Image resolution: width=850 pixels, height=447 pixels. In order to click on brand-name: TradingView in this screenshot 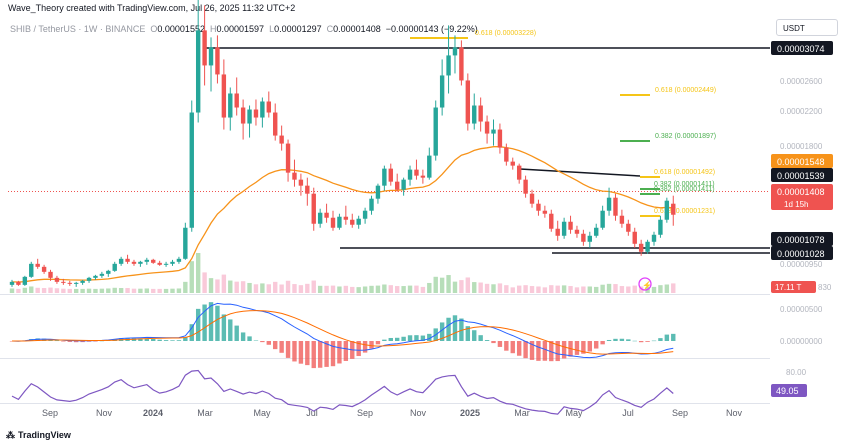, I will do `click(44, 435)`.